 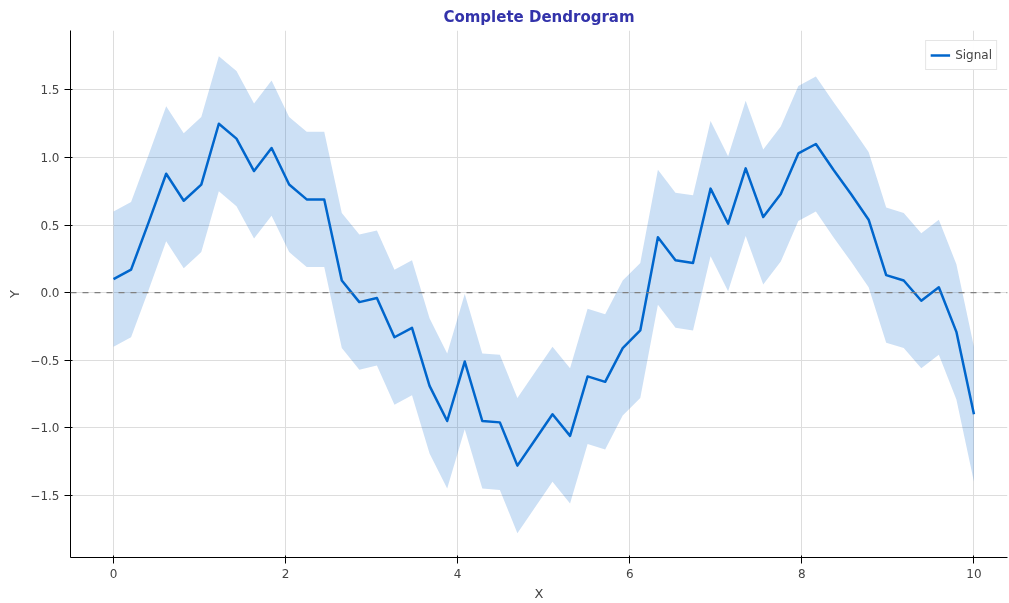 What do you see at coordinates (45, 360) in the screenshot?
I see `y-tick-label: −0.5` at bounding box center [45, 360].